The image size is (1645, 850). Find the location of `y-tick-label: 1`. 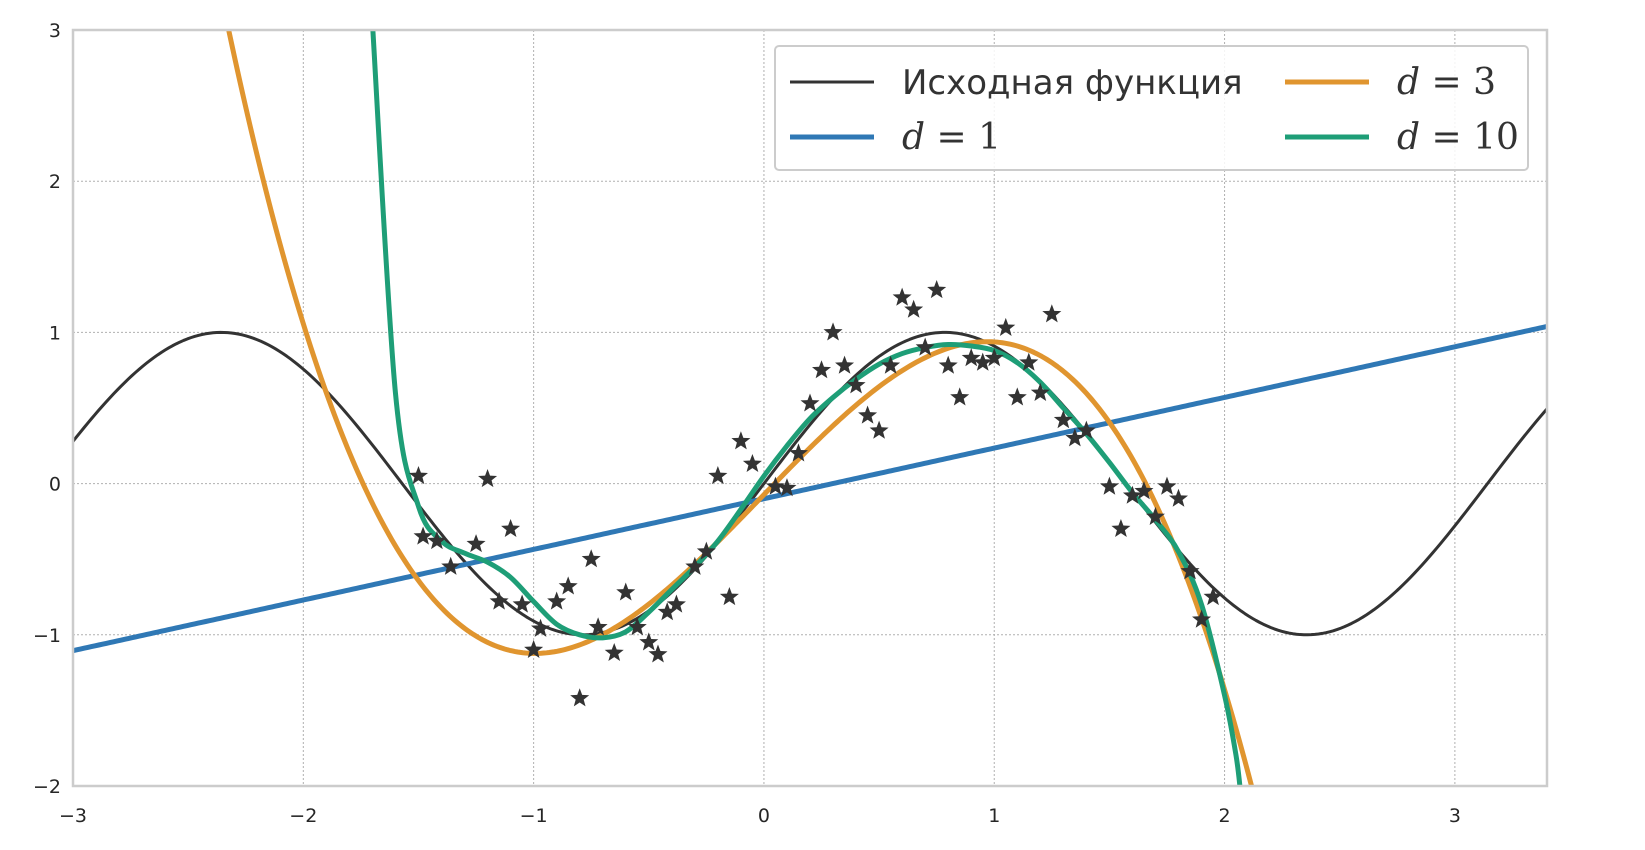

y-tick-label: 1 is located at coordinates (55, 333).